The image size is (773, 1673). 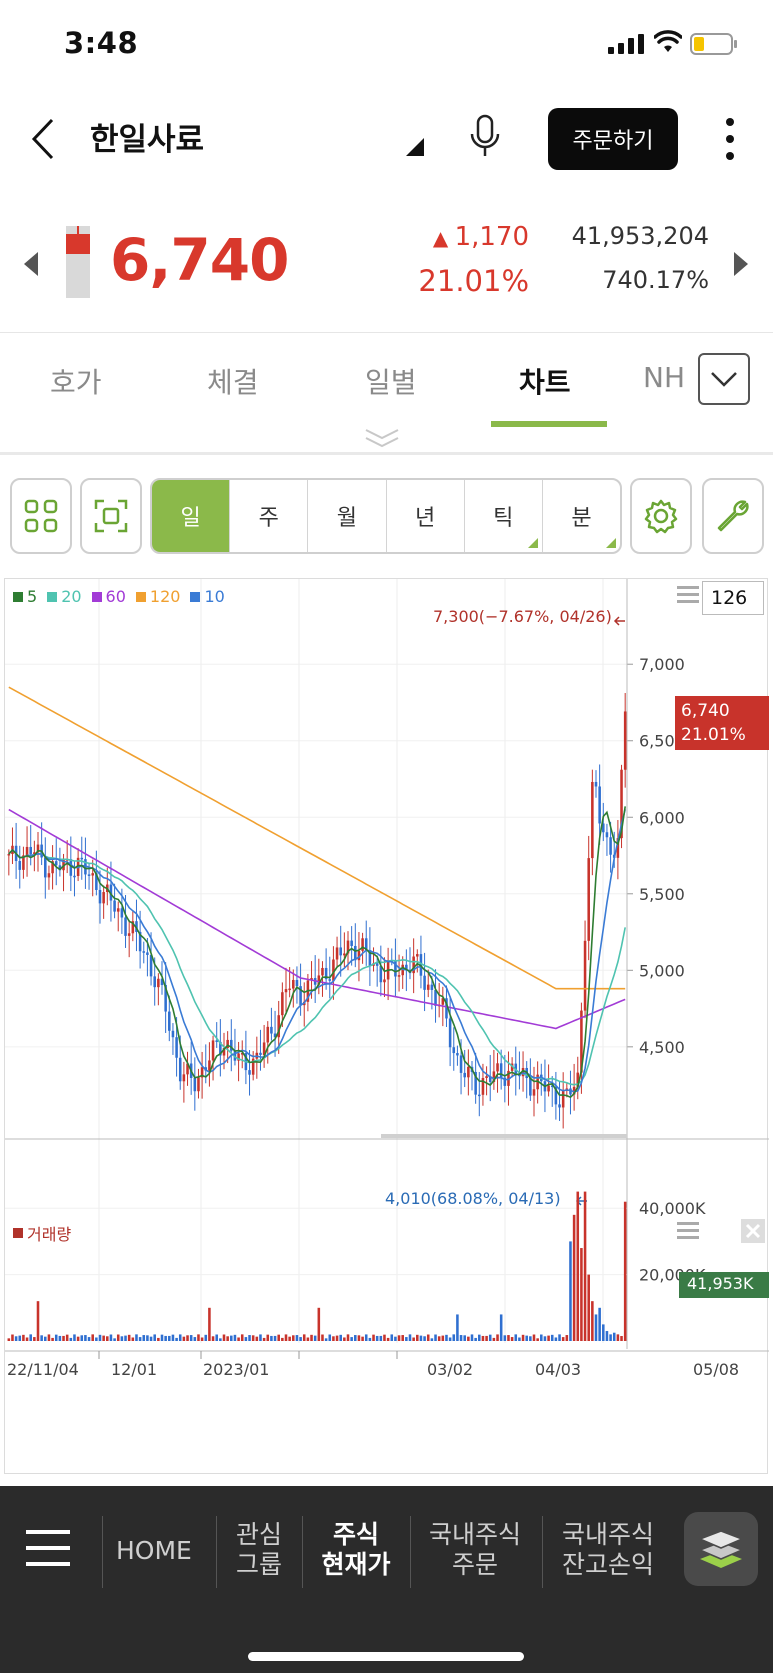 I want to click on tab-nh: NH, so click(x=664, y=377).